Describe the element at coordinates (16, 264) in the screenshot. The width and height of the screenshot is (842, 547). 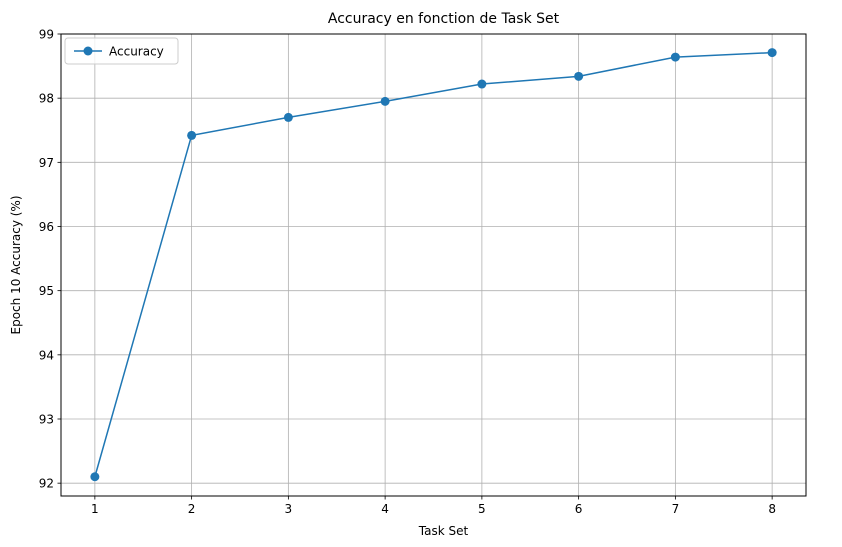
I see `y-axis-label: Epoch 10 Accuracy (%)` at that location.